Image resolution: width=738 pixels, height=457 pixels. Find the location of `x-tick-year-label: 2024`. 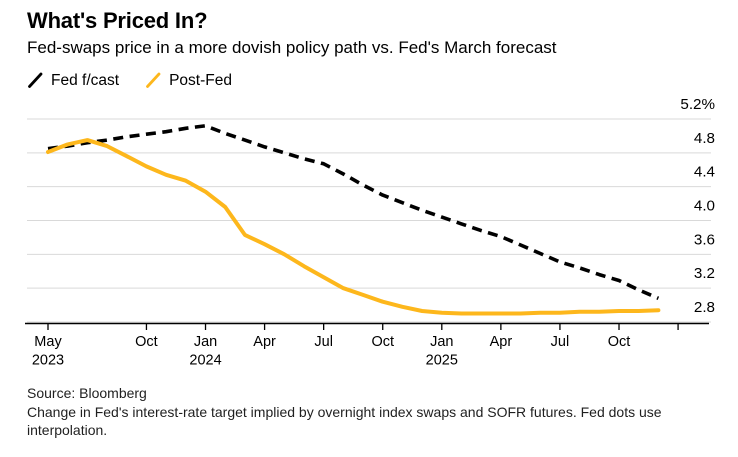

x-tick-year-label: 2024 is located at coordinates (205, 361).